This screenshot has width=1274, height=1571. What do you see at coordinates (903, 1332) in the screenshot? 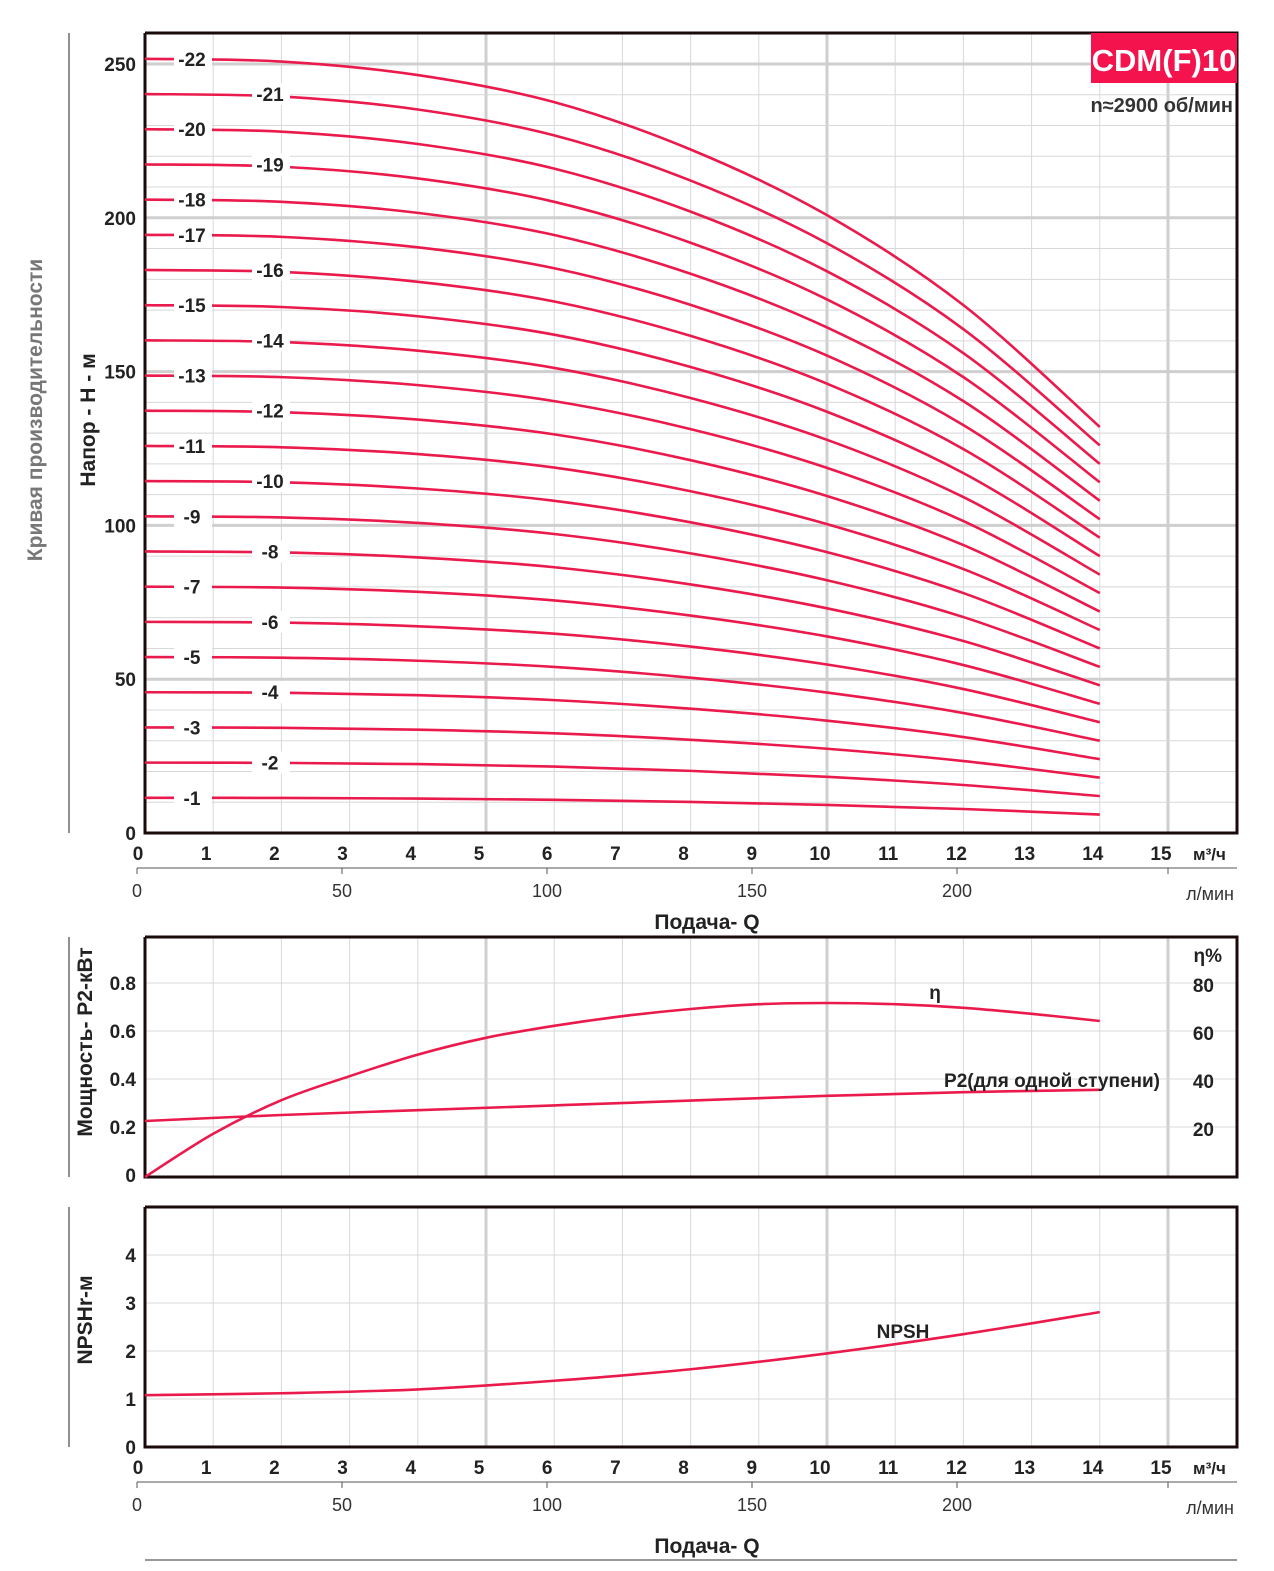
I see `npsh-label: NPSH` at bounding box center [903, 1332].